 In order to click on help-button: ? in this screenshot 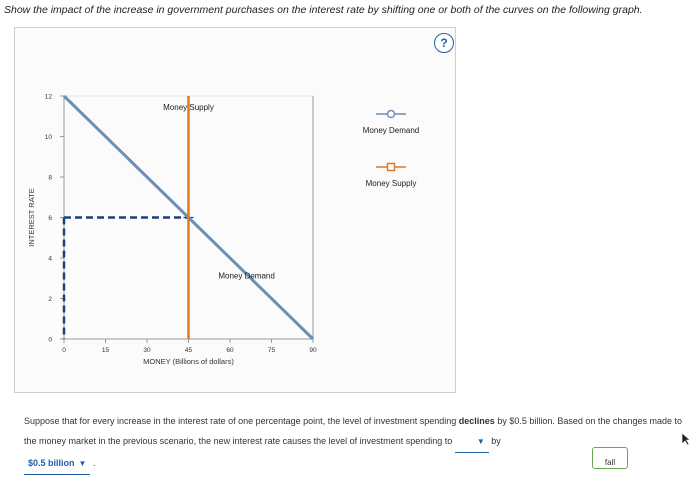, I will do `click(444, 43)`.